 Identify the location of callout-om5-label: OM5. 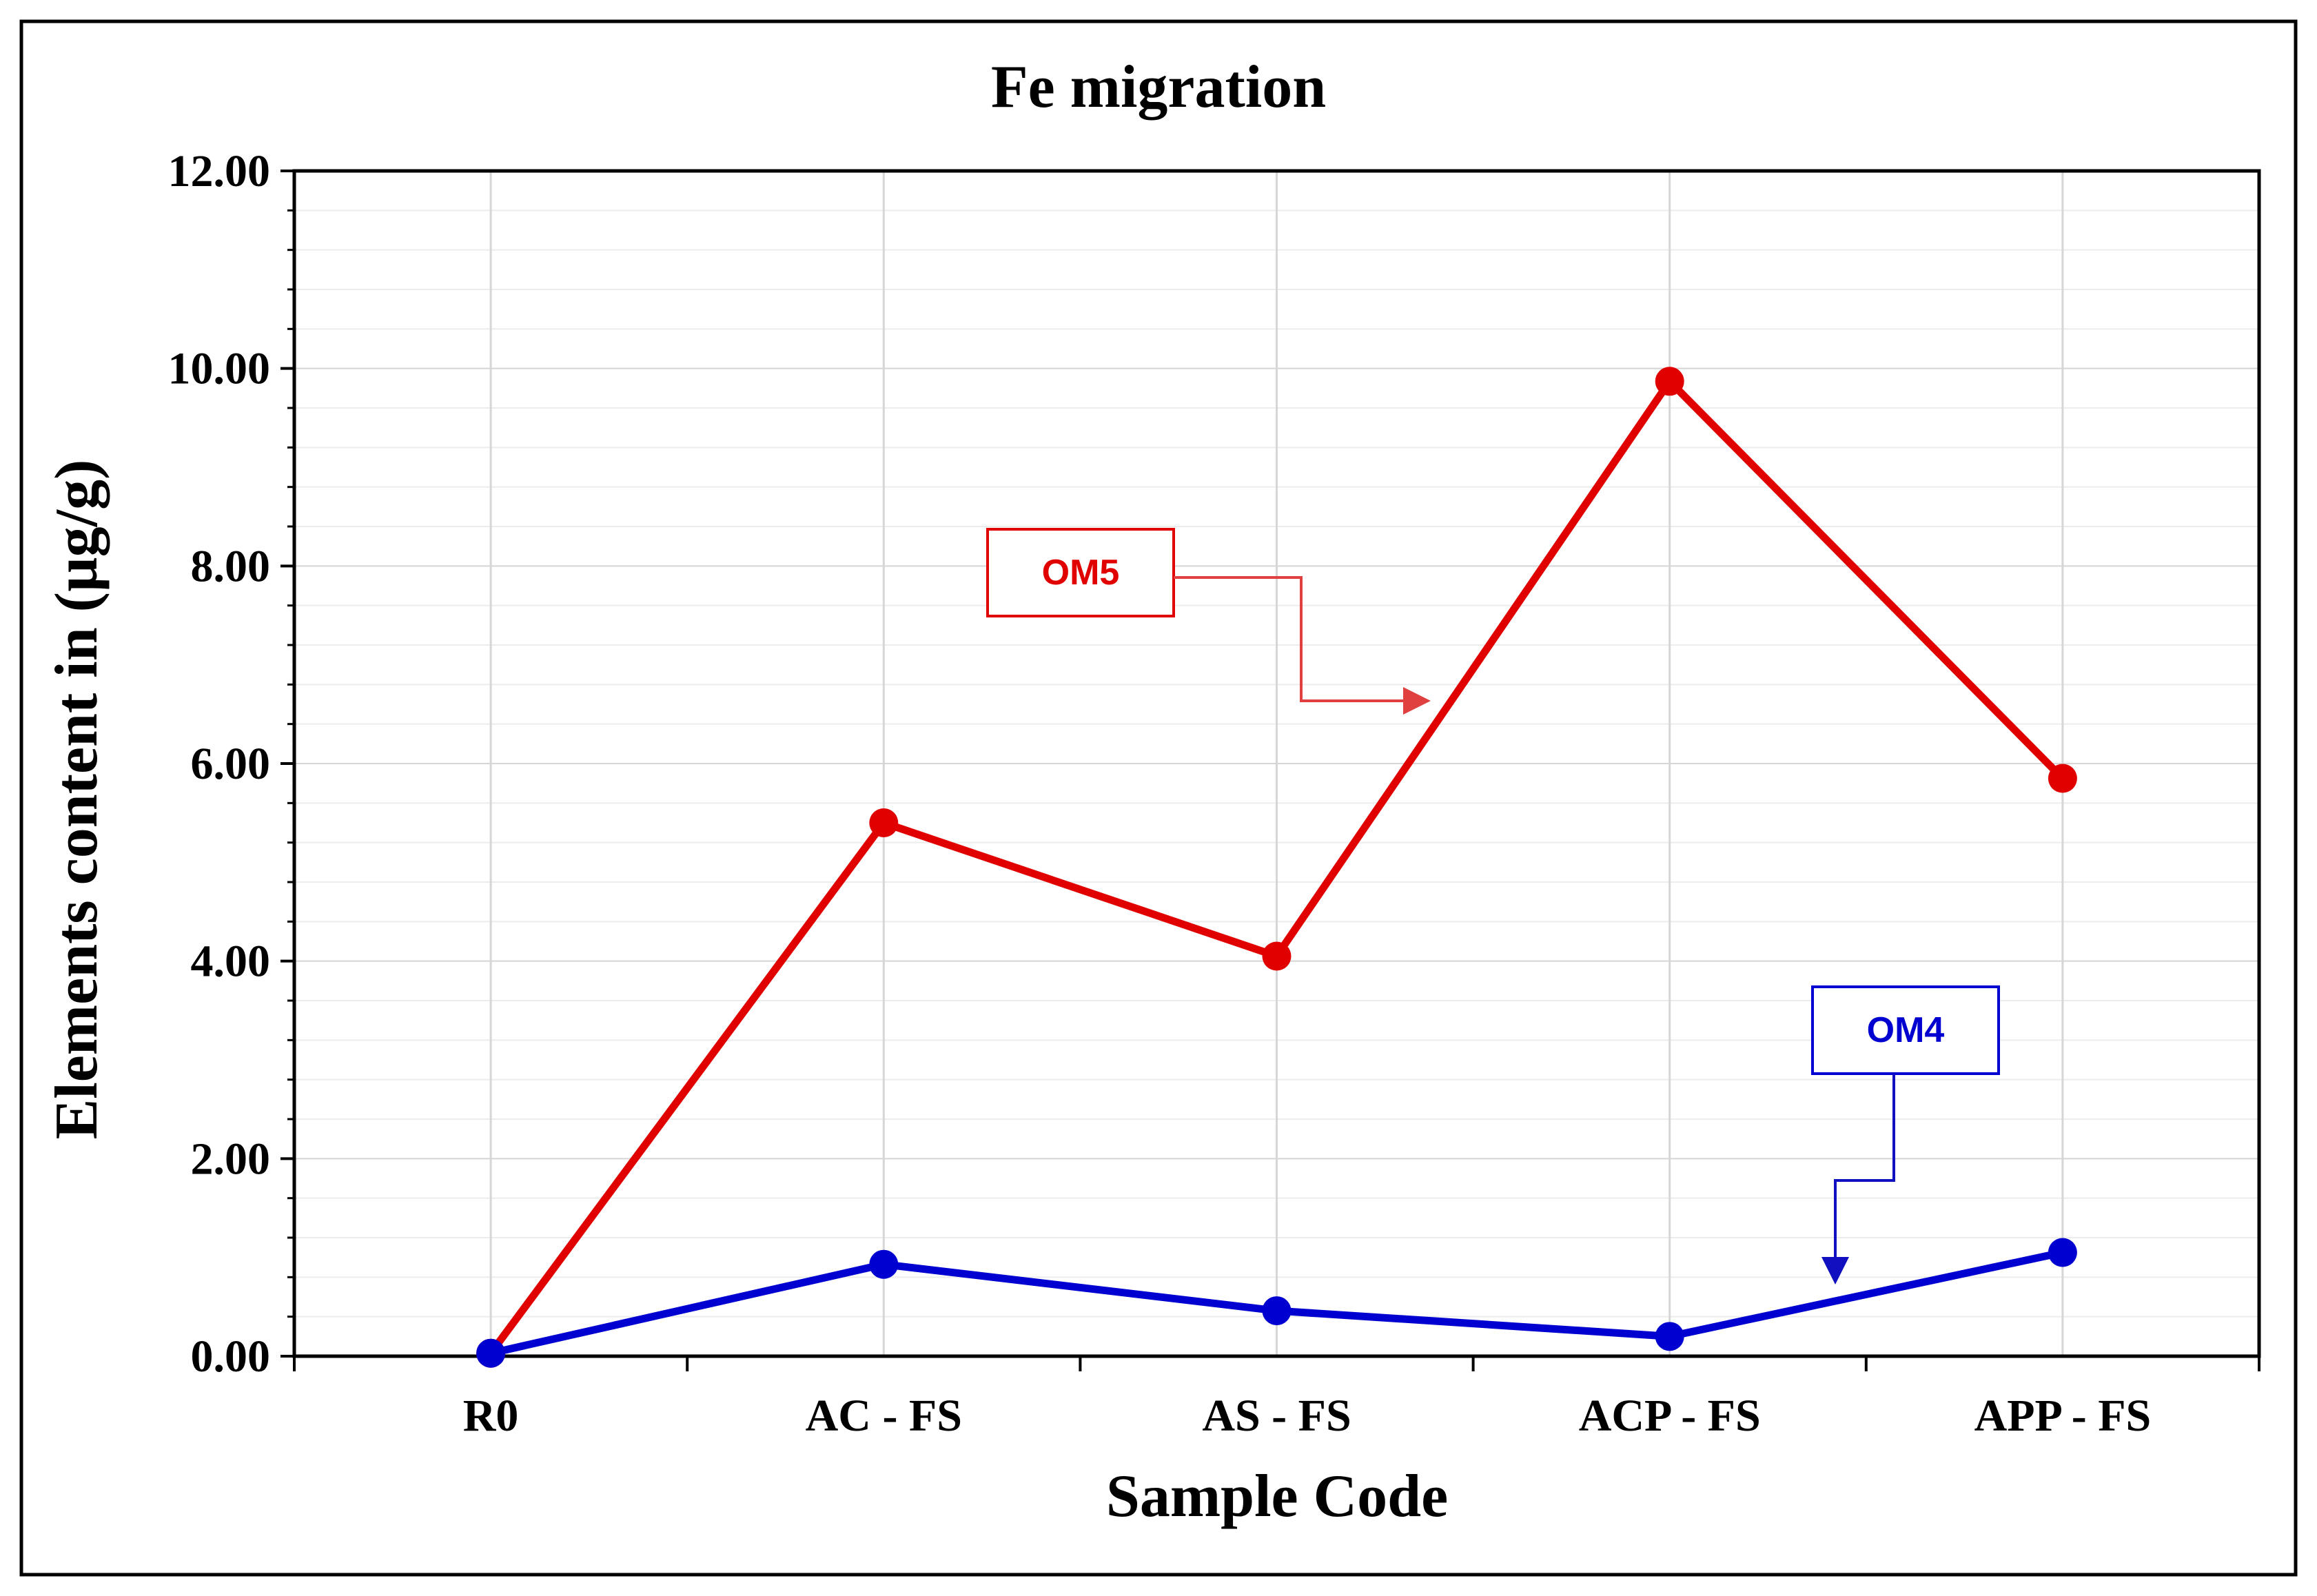
(1081, 573).